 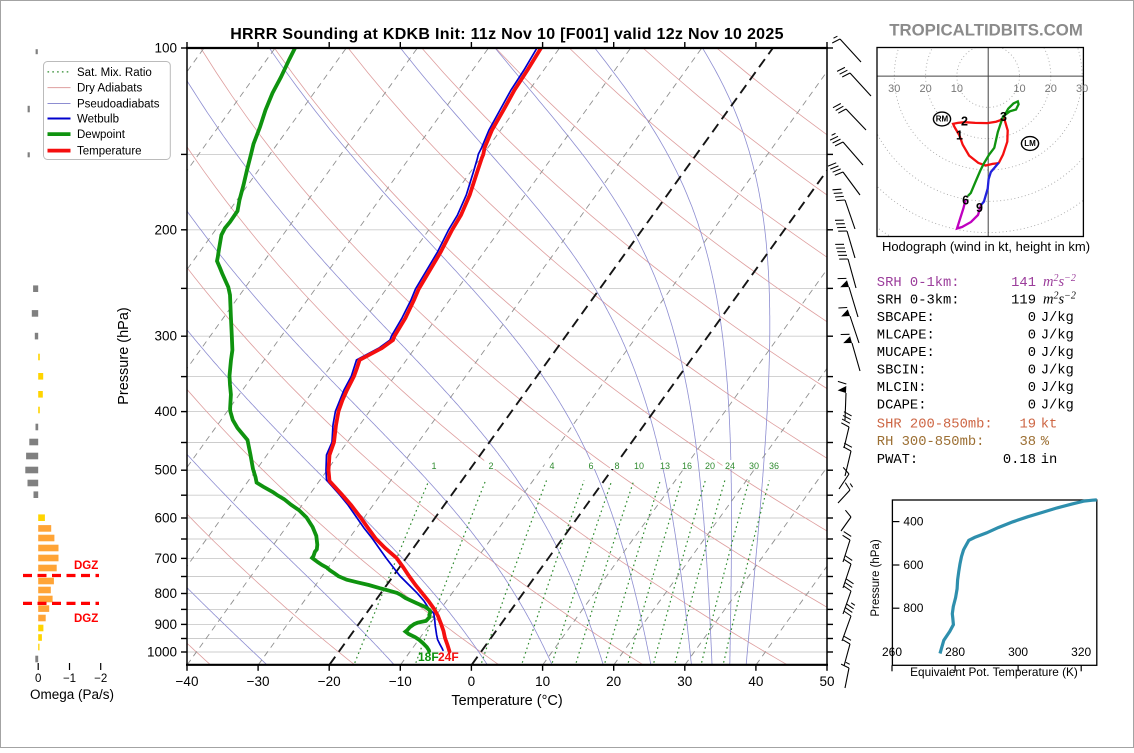 What do you see at coordinates (986, 30) in the screenshot?
I see `svg-text: TROPICALTIDBITS.COM` at bounding box center [986, 30].